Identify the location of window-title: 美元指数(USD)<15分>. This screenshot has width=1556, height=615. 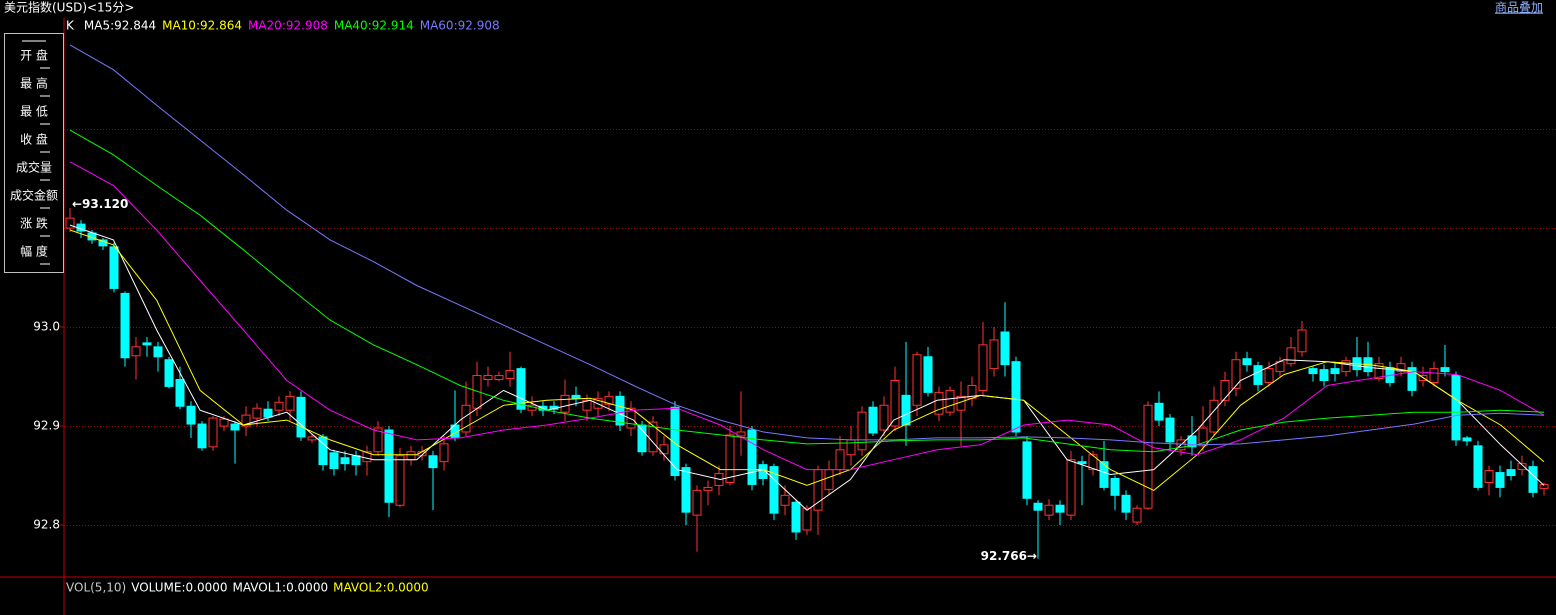
(69, 7).